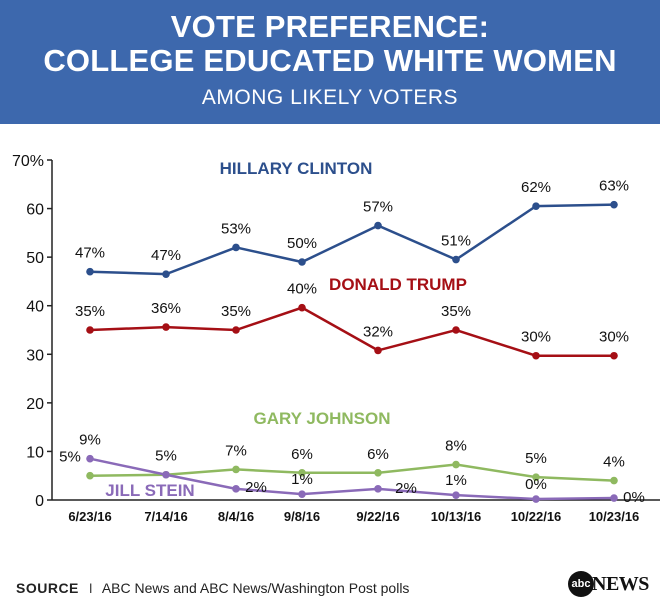 Image resolution: width=660 pixels, height=608 pixels. What do you see at coordinates (35, 355) in the screenshot?
I see `y-tick-label: 30` at bounding box center [35, 355].